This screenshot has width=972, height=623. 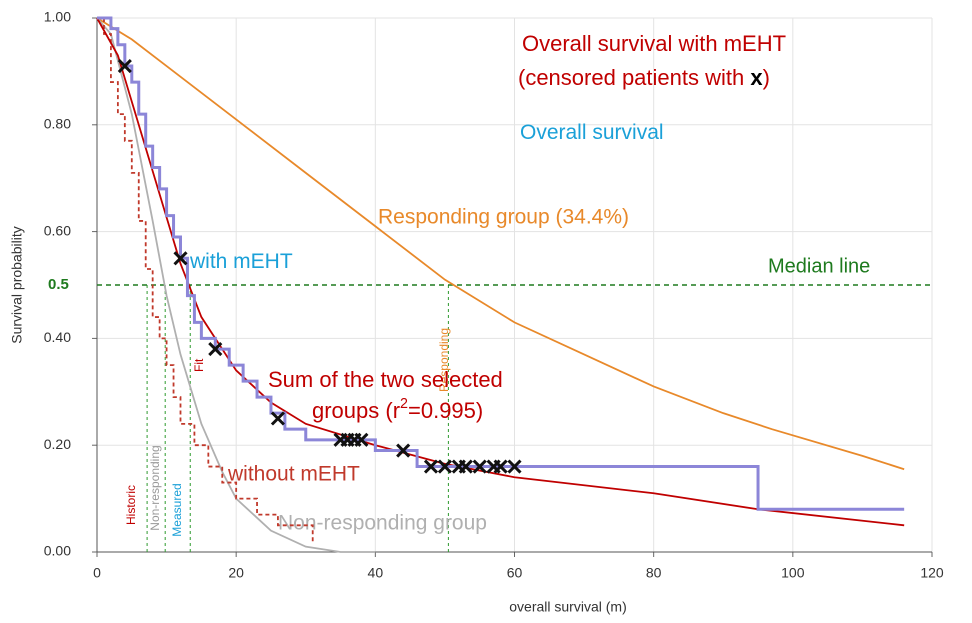 I want to click on x-tick-label: 60, so click(x=515, y=573).